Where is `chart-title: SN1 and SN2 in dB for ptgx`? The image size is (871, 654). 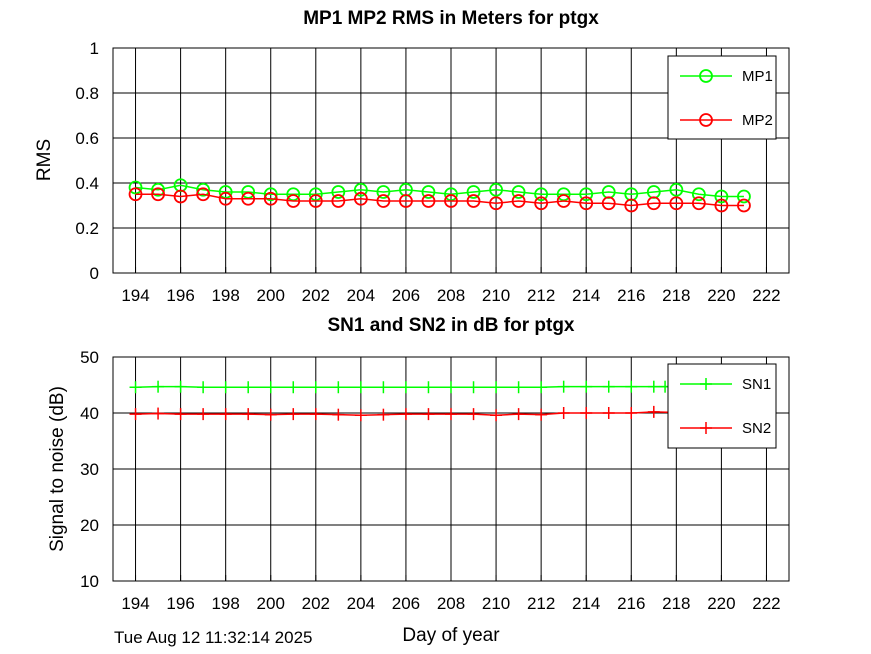
chart-title: SN1 and SN2 in dB for ptgx is located at coordinates (450, 325).